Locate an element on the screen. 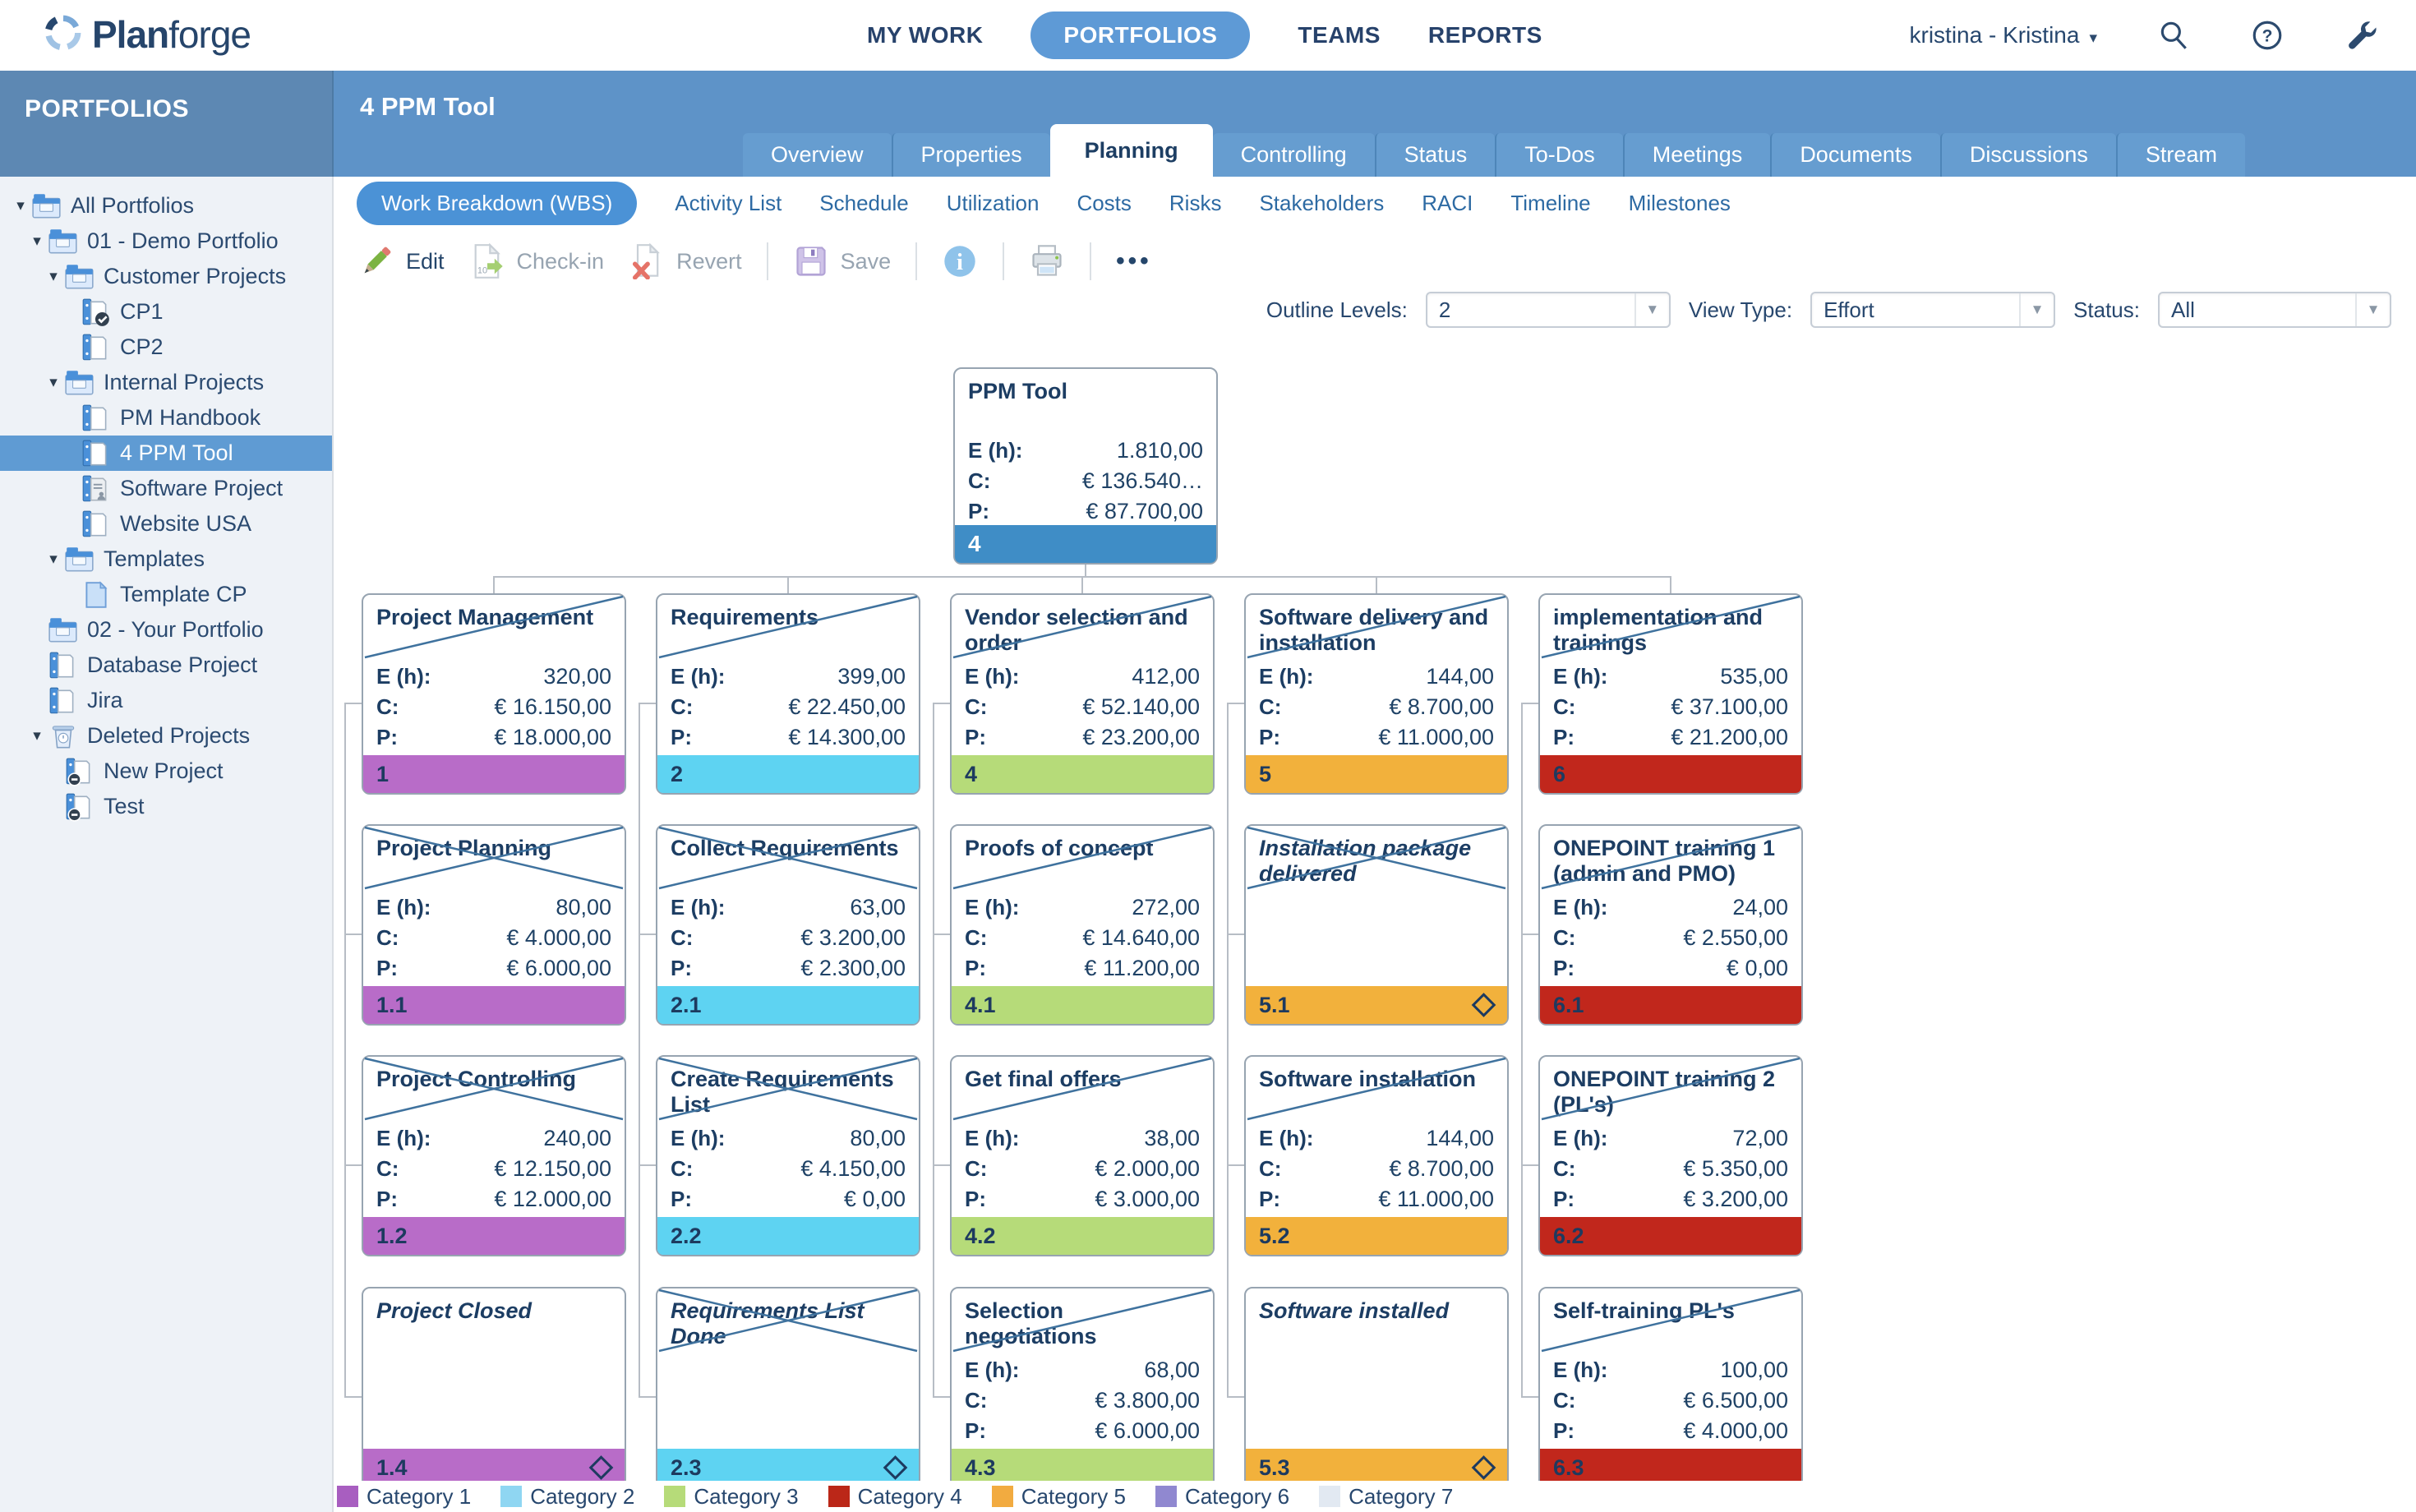 Image resolution: width=2416 pixels, height=1512 pixels. tree-item-customer-projects: ▾ Customer Projects is located at coordinates (166, 276).